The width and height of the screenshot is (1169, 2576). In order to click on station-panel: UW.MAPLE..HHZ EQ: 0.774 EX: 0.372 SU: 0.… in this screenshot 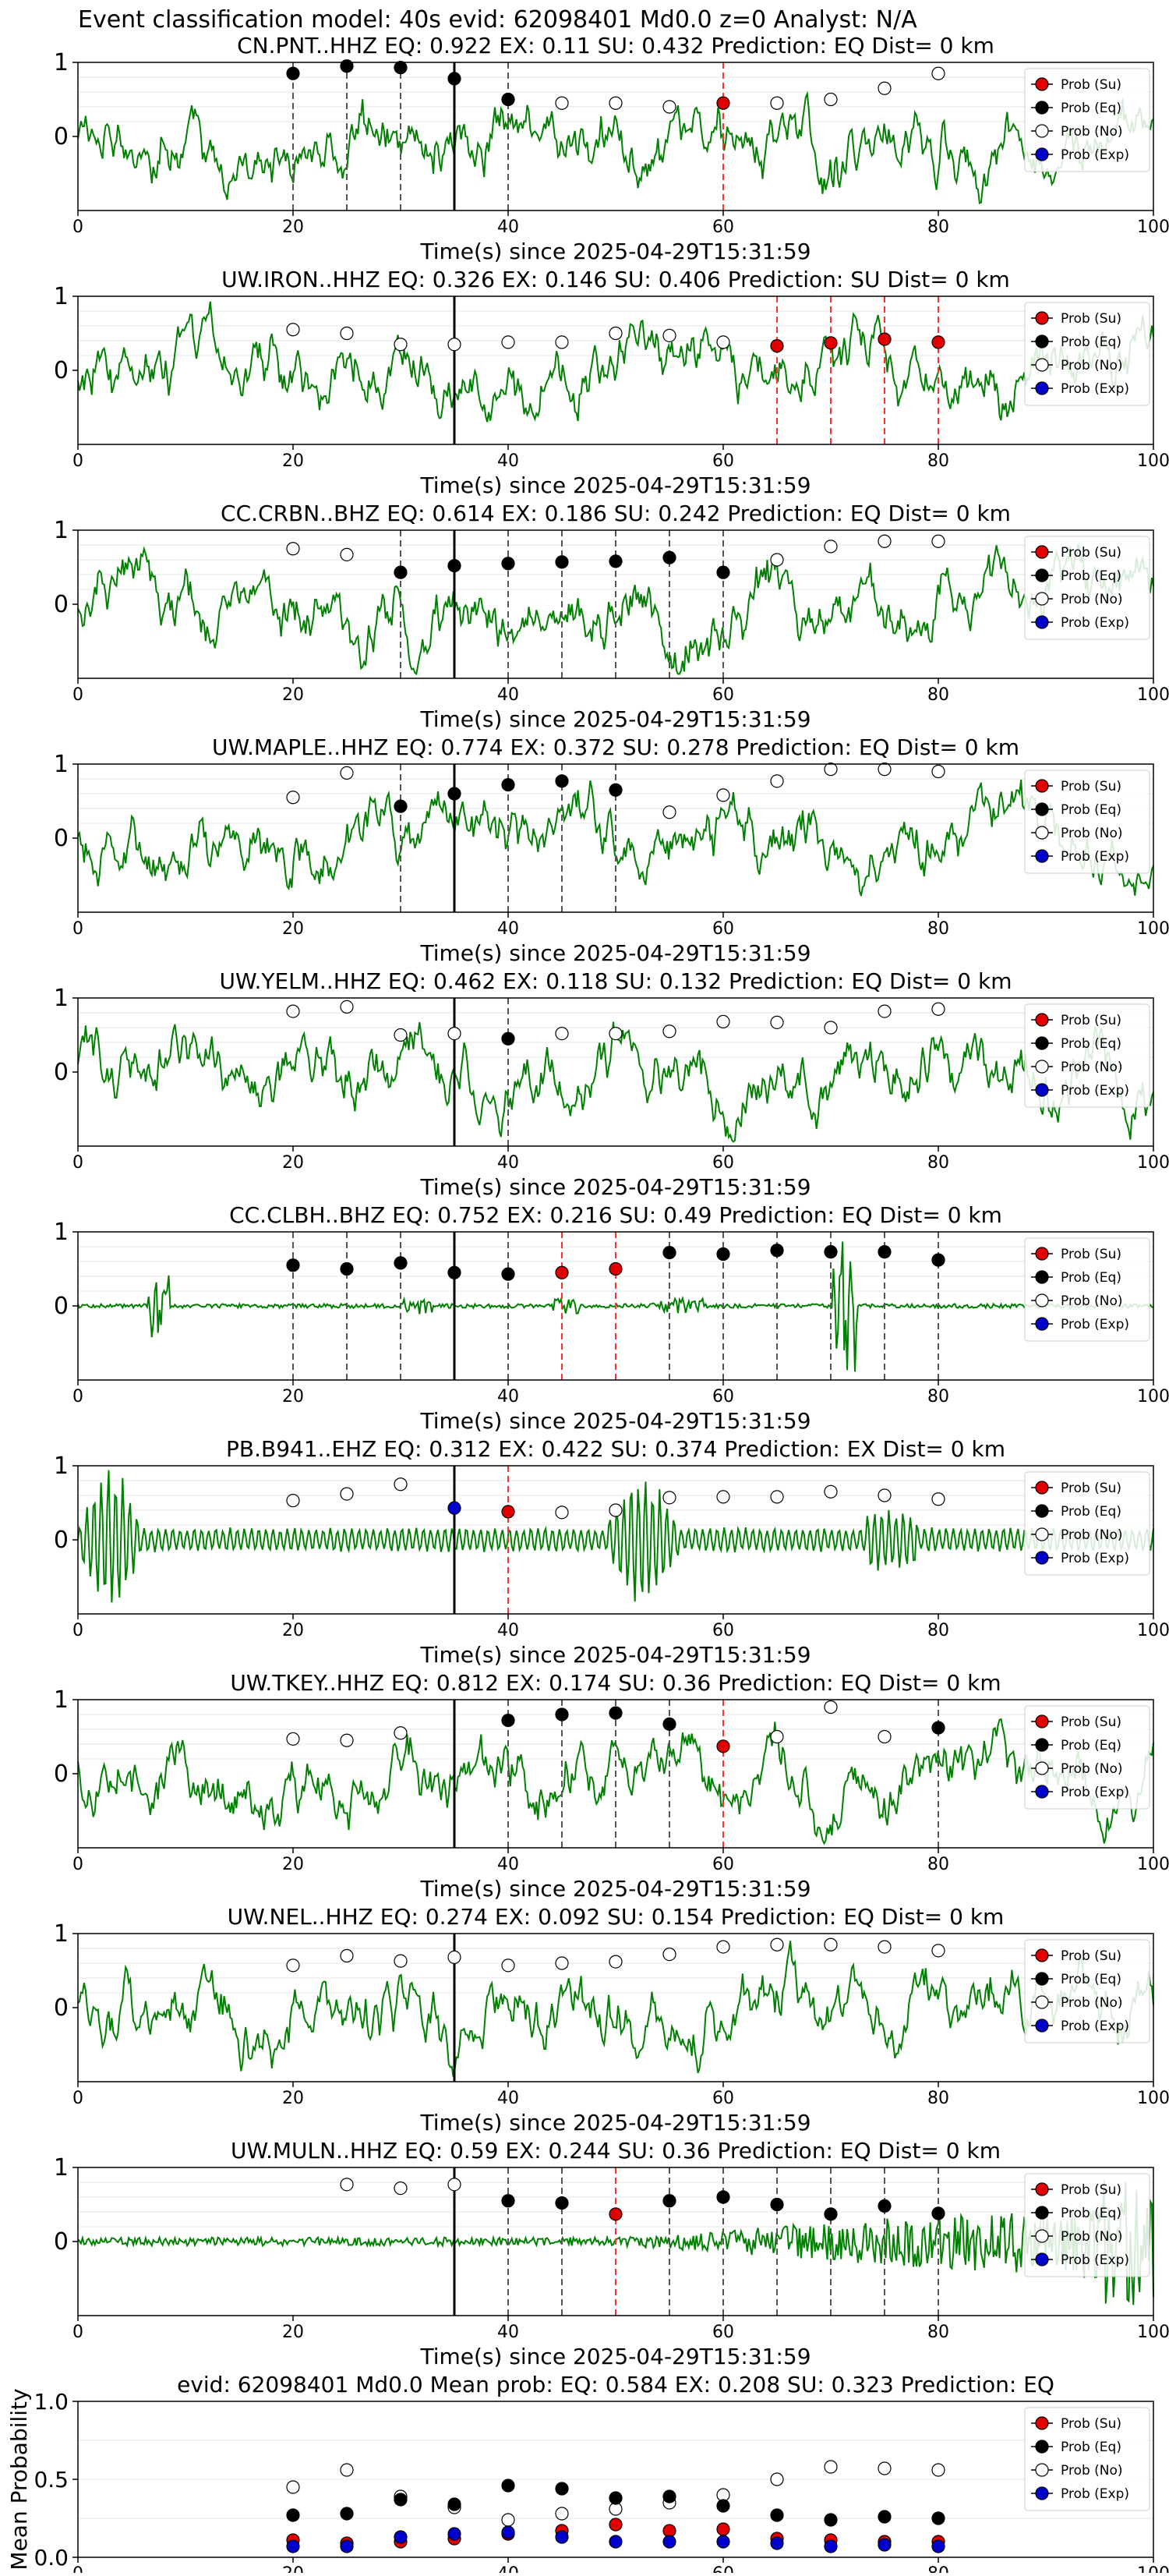, I will do `click(612, 850)`.